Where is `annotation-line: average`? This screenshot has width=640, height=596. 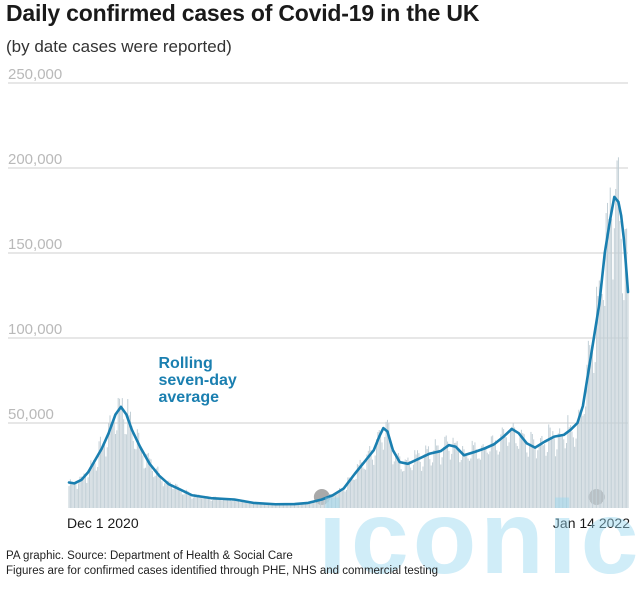 annotation-line: average is located at coordinates (189, 397).